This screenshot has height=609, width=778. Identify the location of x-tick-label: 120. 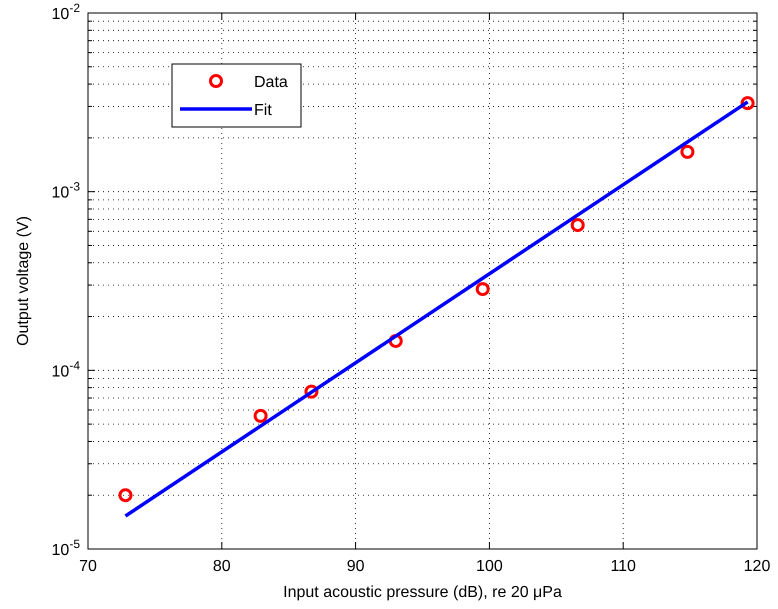
(757, 566).